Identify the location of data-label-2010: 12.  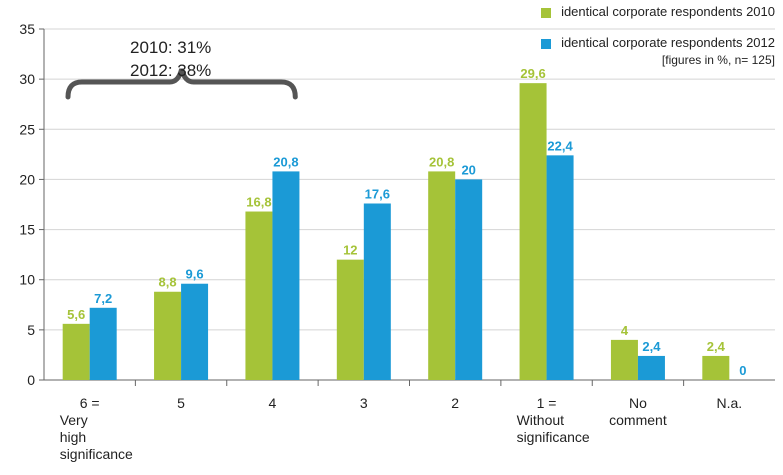
(350, 250).